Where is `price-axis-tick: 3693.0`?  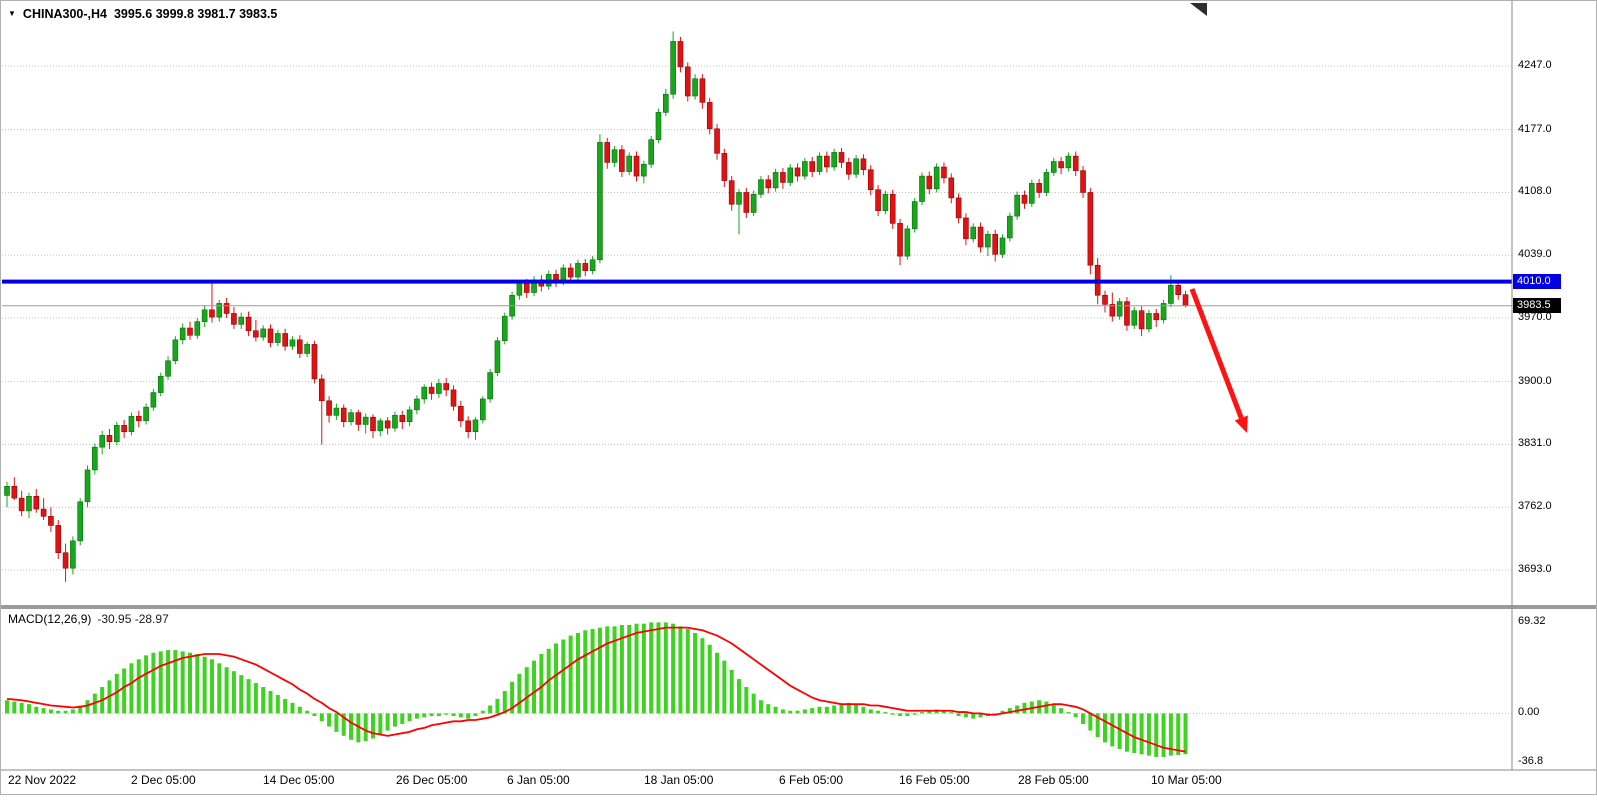 price-axis-tick: 3693.0 is located at coordinates (1535, 569).